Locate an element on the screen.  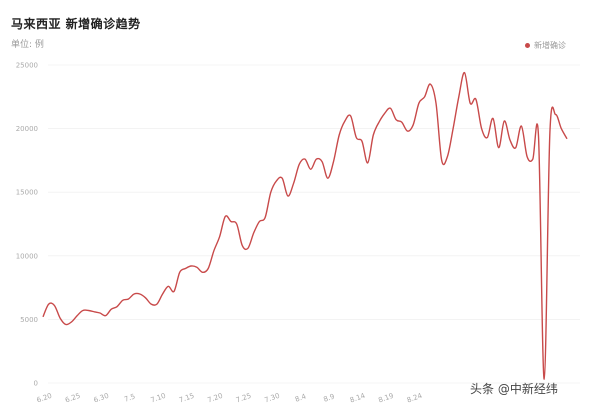
watermark-text: 头条 @中新经纬 is located at coordinates (514, 389).